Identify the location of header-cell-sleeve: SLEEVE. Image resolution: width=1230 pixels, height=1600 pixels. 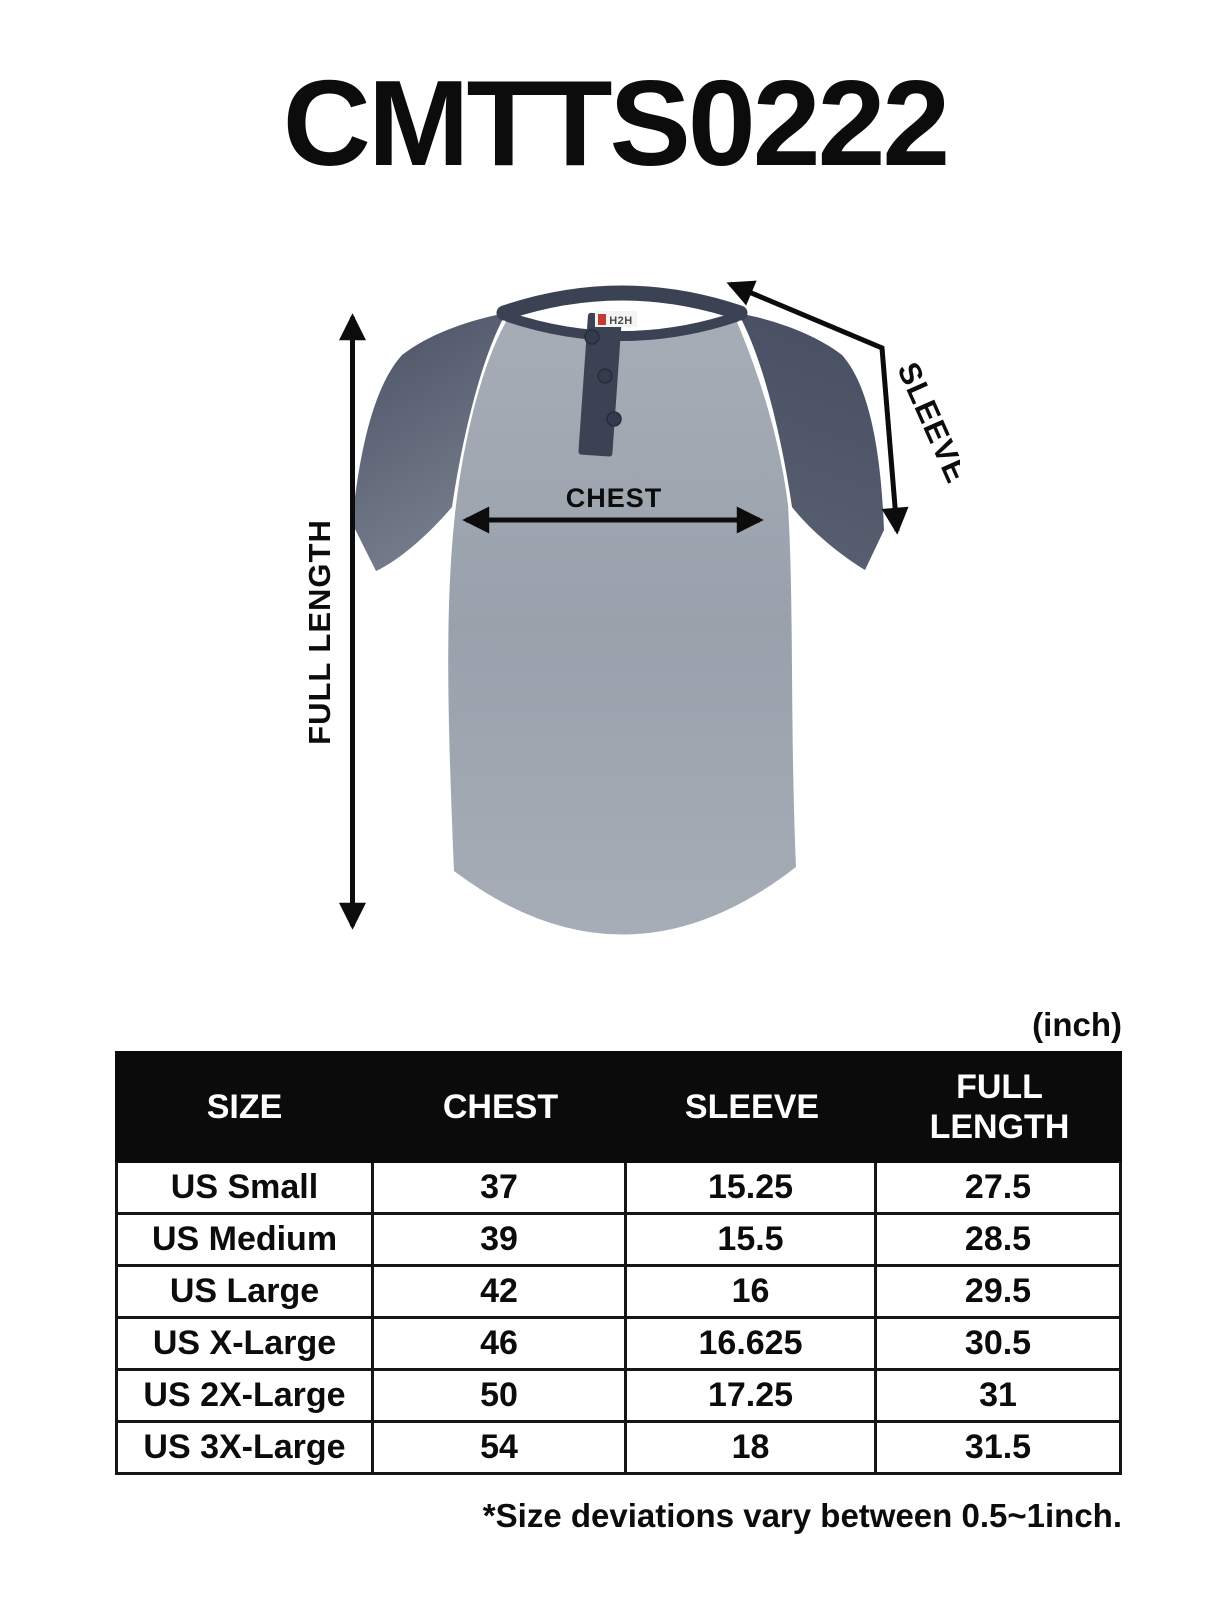
(752, 1107).